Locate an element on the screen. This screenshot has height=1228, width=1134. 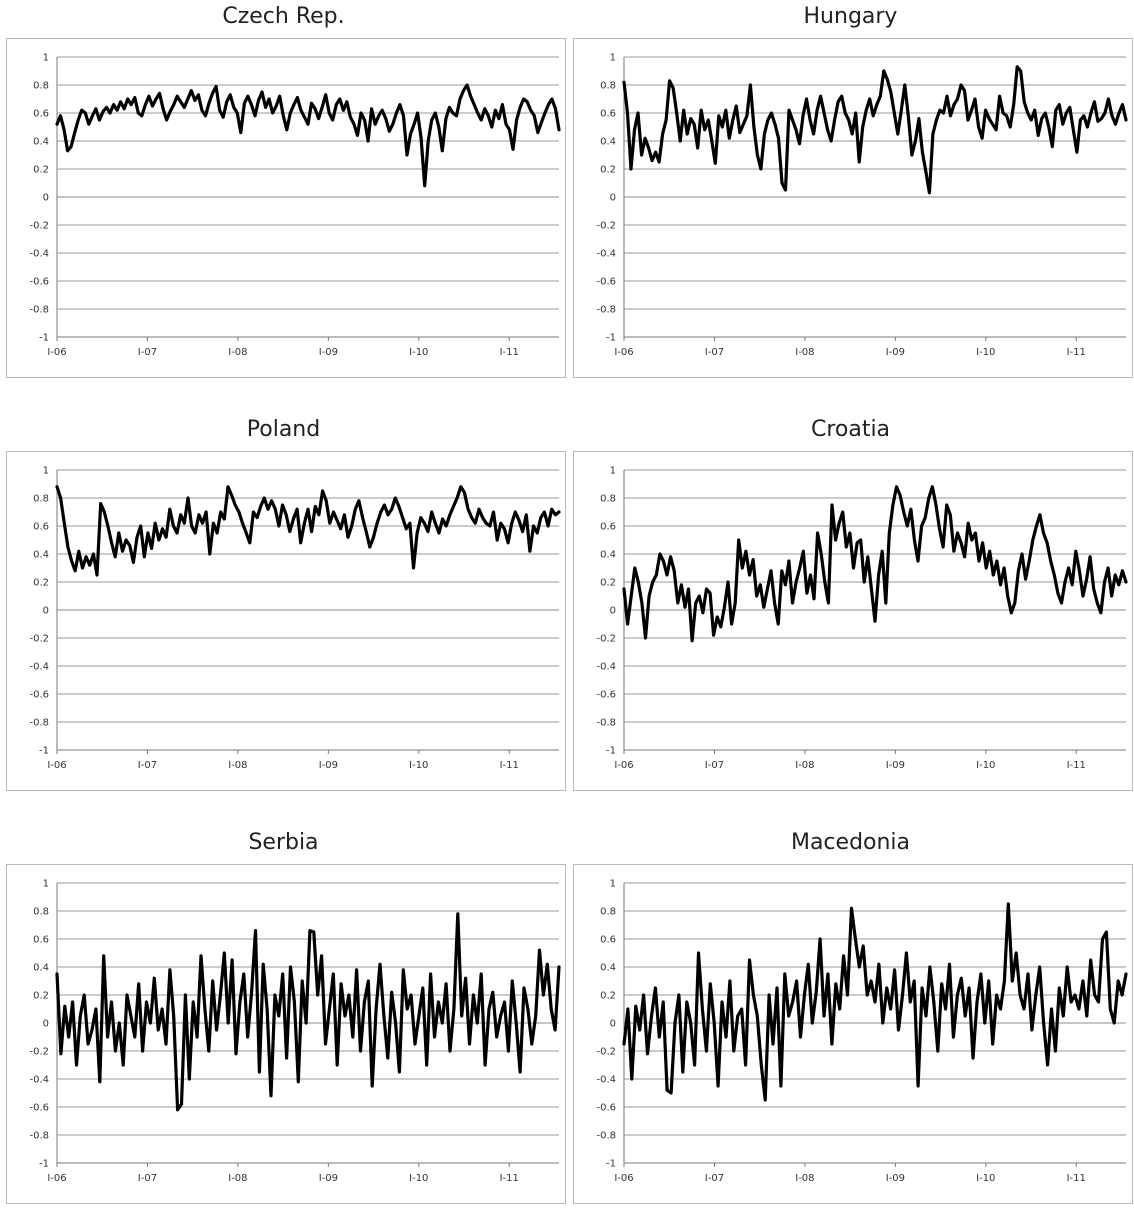
chart-title: Poland is located at coordinates (283, 429).